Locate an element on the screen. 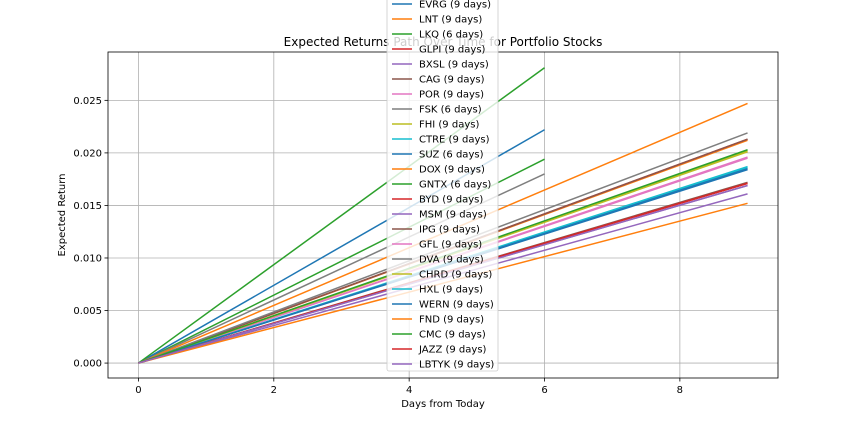 The image size is (864, 432). legend-entry: FHI (9 days) is located at coordinates (449, 125).